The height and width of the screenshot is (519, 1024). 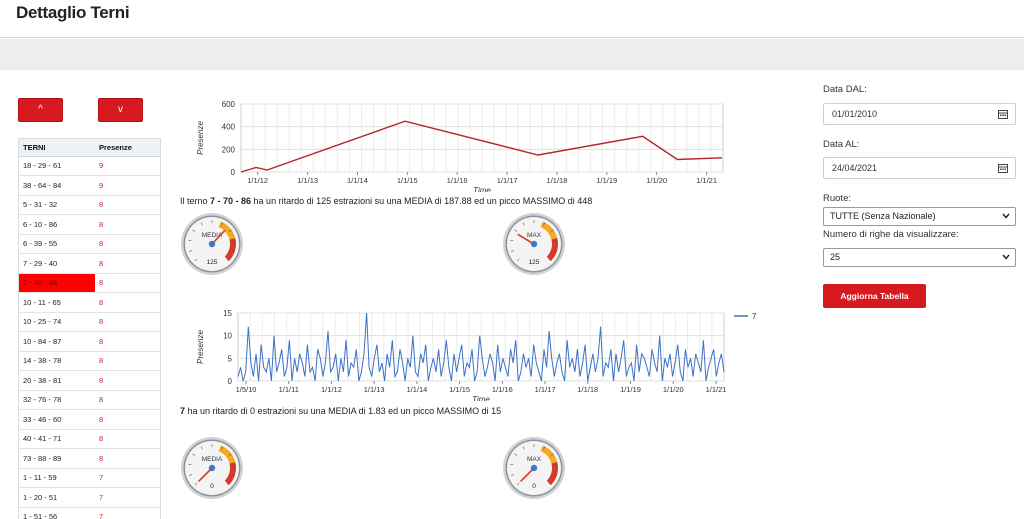 I want to click on table-row: 14 - 38 - 78 8, so click(x=89, y=361).